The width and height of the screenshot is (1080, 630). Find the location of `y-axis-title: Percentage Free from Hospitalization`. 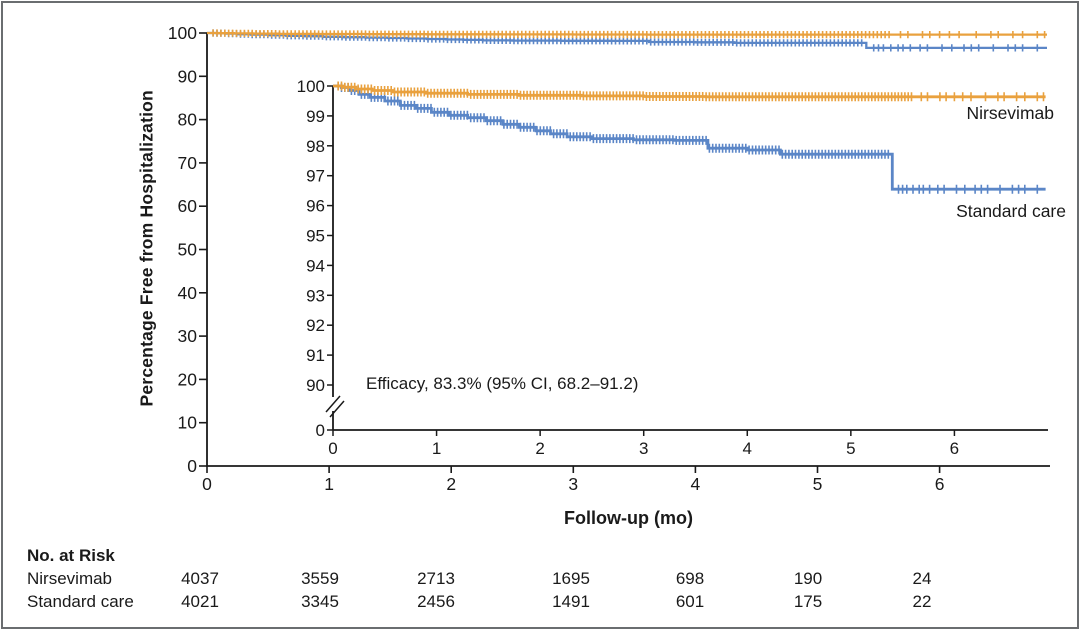

y-axis-title: Percentage Free from Hospitalization is located at coordinates (146, 248).